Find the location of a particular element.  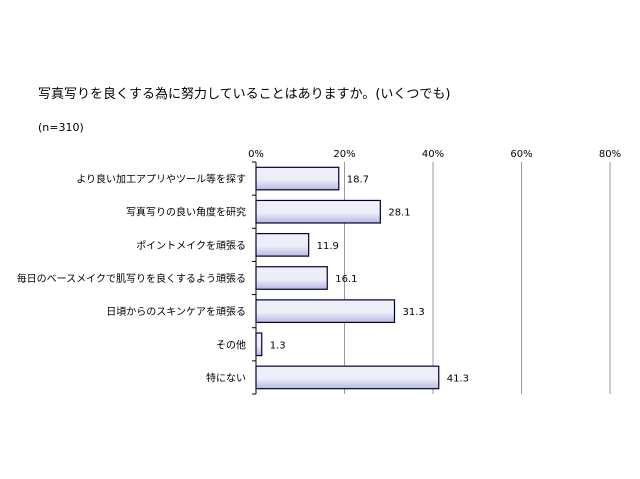

value-label: 16.1 is located at coordinates (346, 279).